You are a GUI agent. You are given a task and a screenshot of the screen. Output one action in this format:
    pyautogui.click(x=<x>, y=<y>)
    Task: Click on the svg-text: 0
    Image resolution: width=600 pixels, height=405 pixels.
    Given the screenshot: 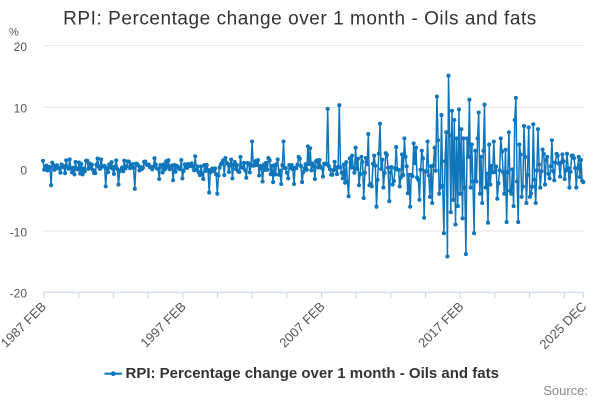 What is the action you would take?
    pyautogui.click(x=23, y=171)
    